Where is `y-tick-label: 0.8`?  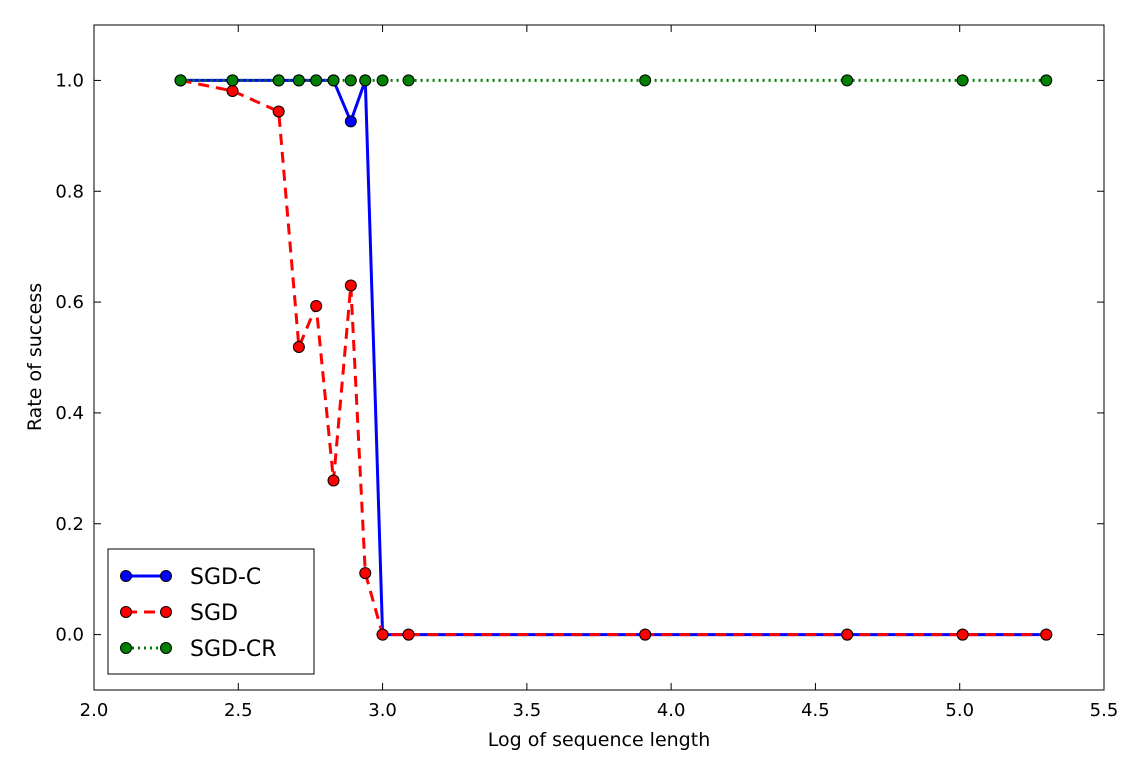
y-tick-label: 0.8 is located at coordinates (69, 191).